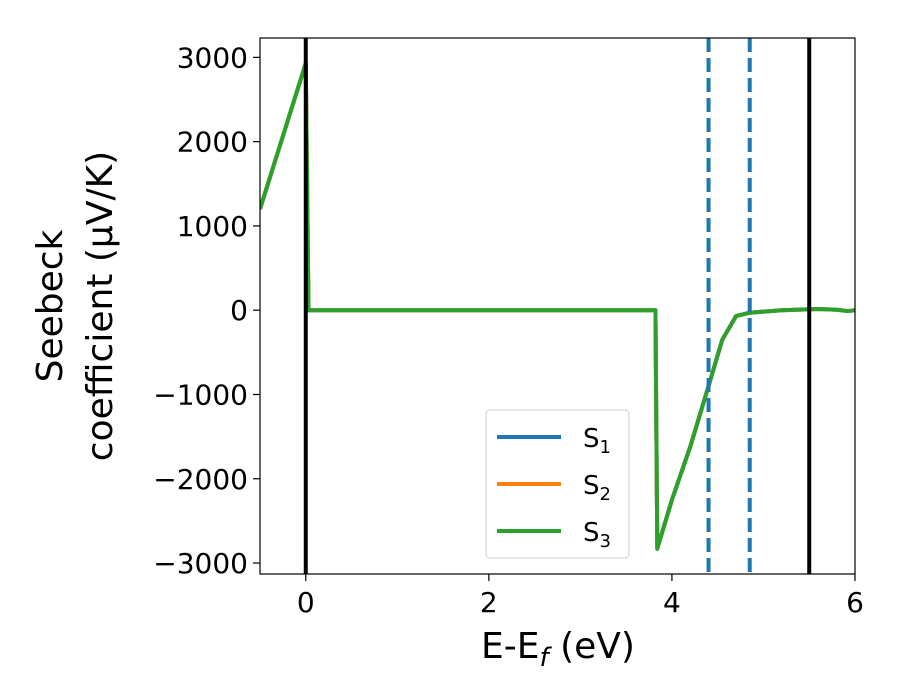 The height and width of the screenshot is (700, 900). What do you see at coordinates (100, 306) in the screenshot?
I see `y-axis-title-line2: coefficient (μV/K)` at bounding box center [100, 306].